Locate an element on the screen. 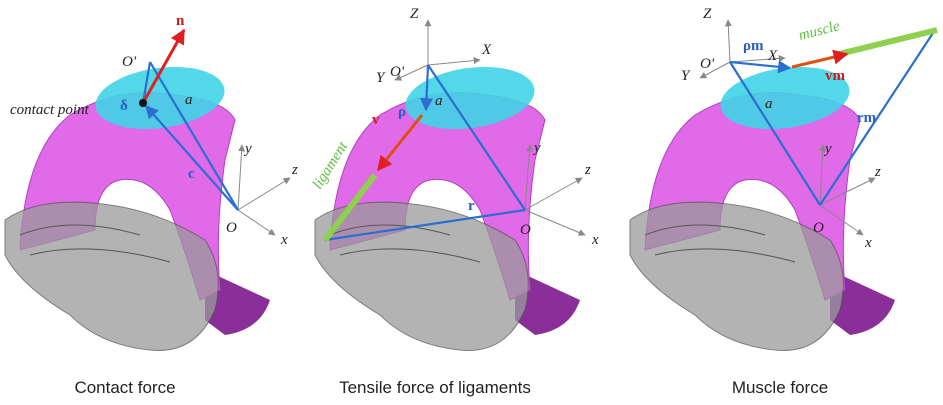  label: vm is located at coordinates (835, 76).